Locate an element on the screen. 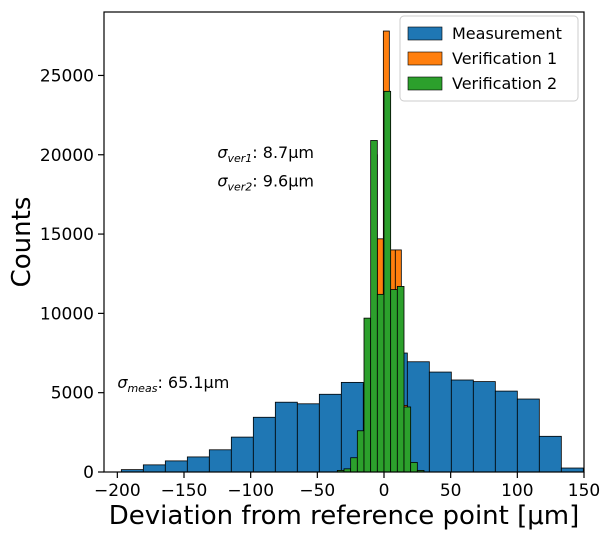 This screenshot has height=537, width=602. y-tick-label-1: 0 is located at coordinates (88, 473).